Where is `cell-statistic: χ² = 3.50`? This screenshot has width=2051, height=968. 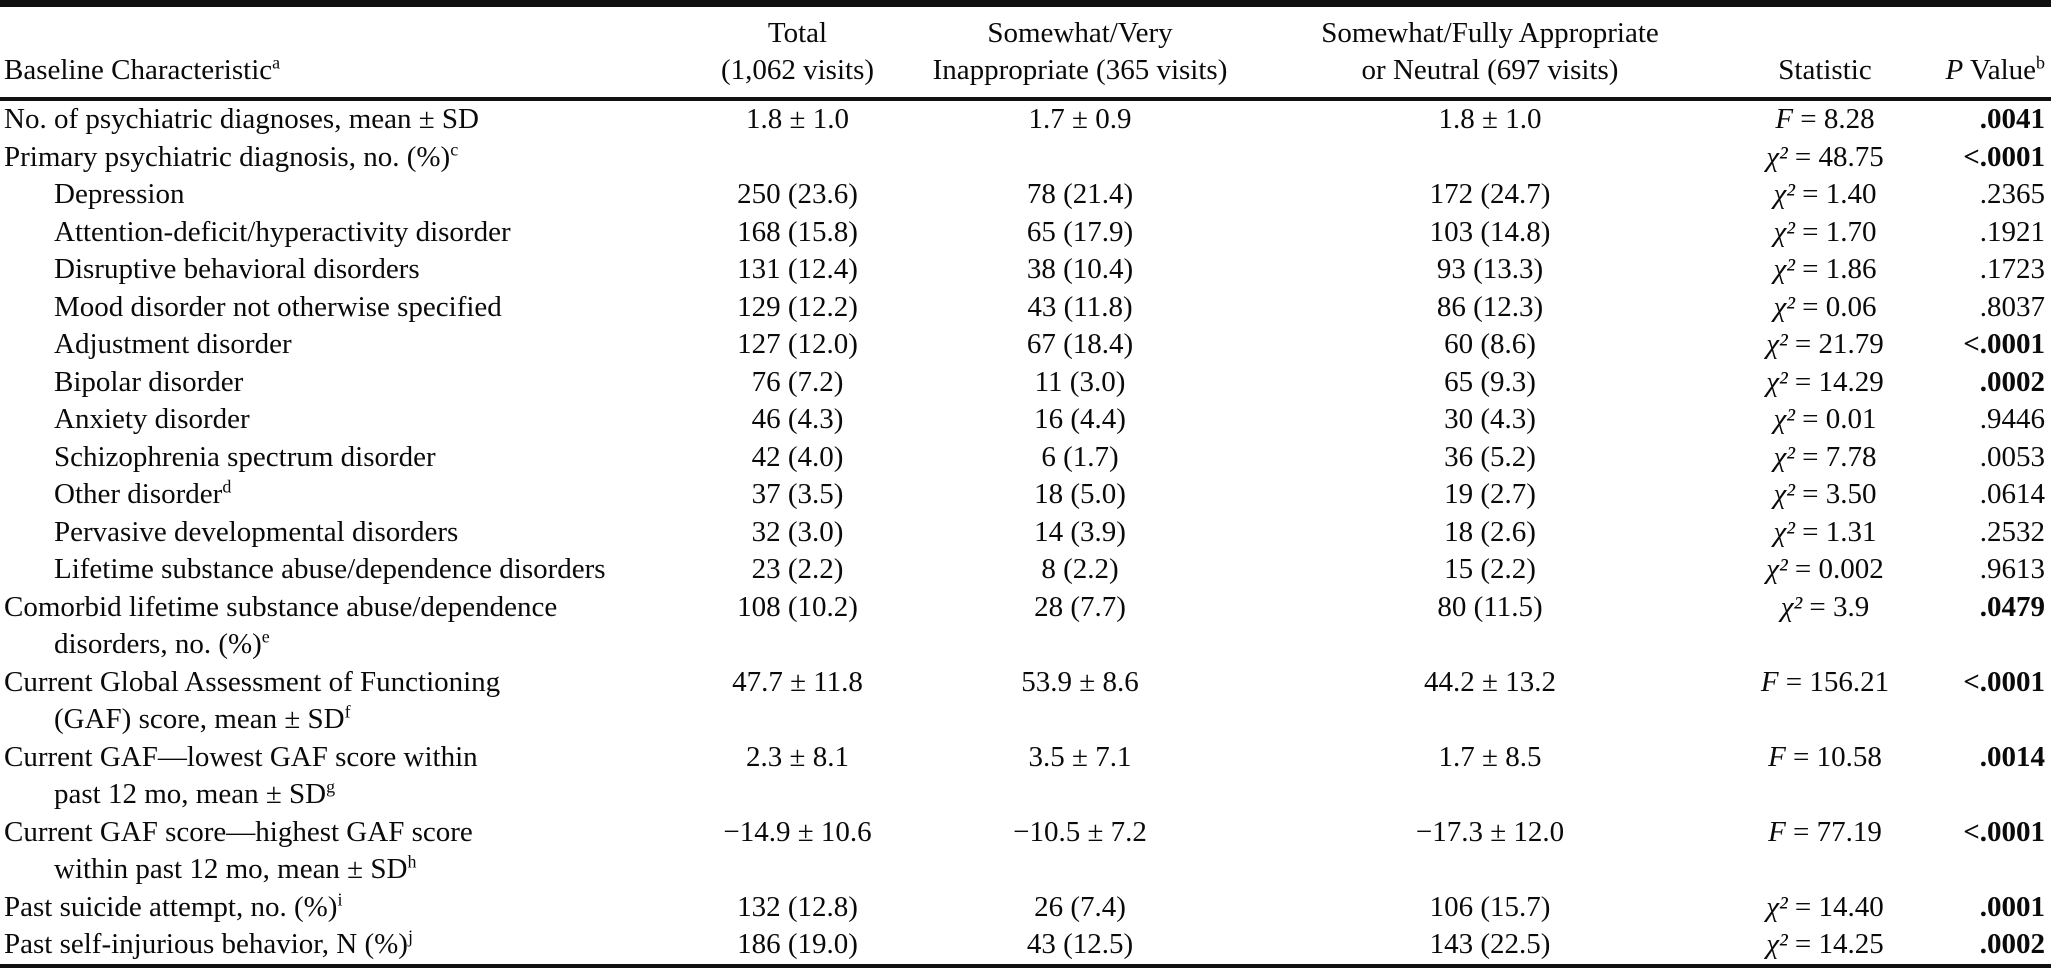
cell-statistic: χ² = 3.50 is located at coordinates (1825, 495).